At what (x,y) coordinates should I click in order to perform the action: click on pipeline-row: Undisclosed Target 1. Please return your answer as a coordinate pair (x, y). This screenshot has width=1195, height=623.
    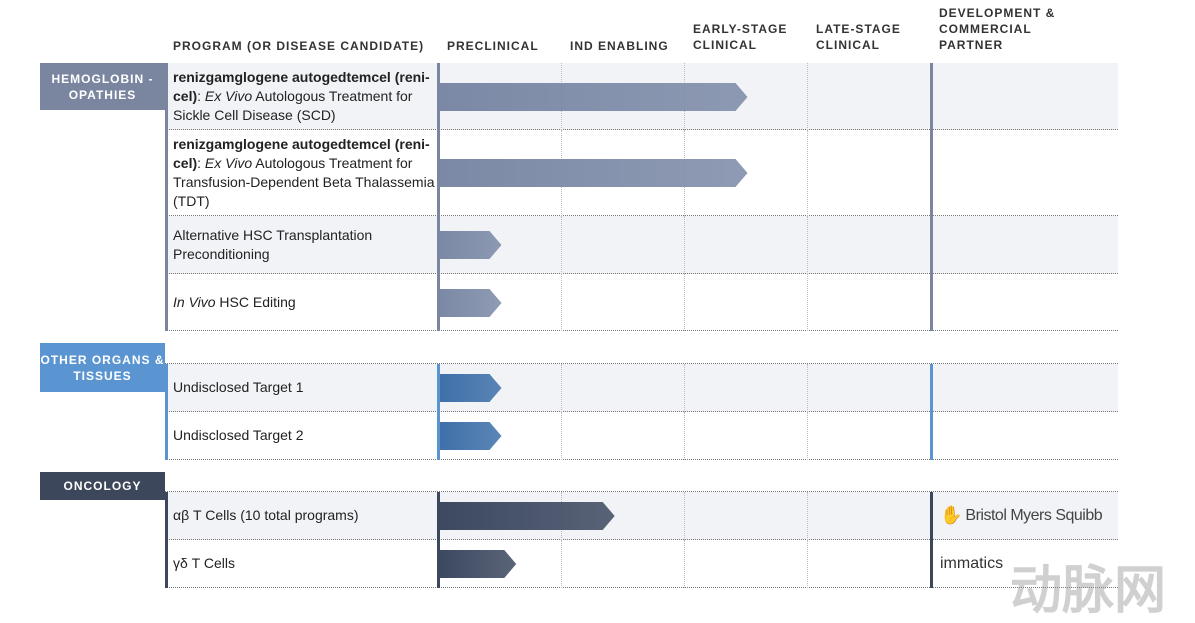
    Looking at the image, I should click on (641, 388).